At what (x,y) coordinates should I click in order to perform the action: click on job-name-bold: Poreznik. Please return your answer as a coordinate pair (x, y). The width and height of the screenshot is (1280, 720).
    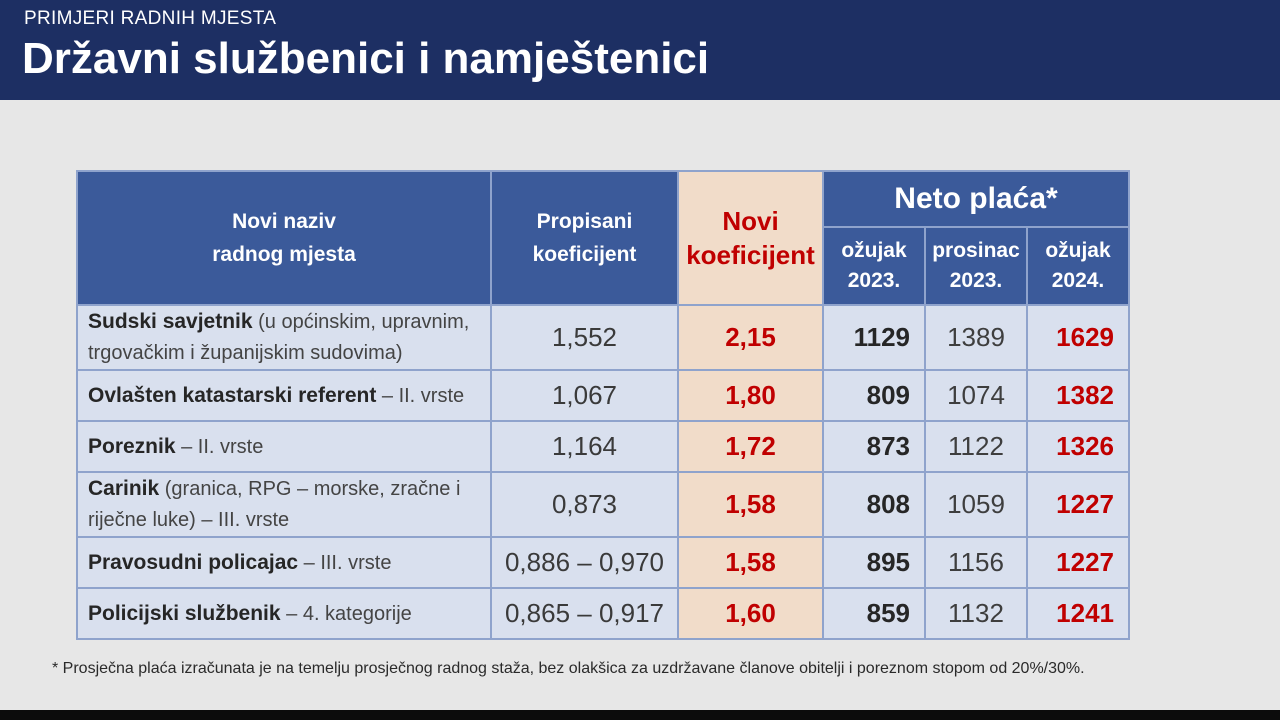
    Looking at the image, I should click on (132, 446).